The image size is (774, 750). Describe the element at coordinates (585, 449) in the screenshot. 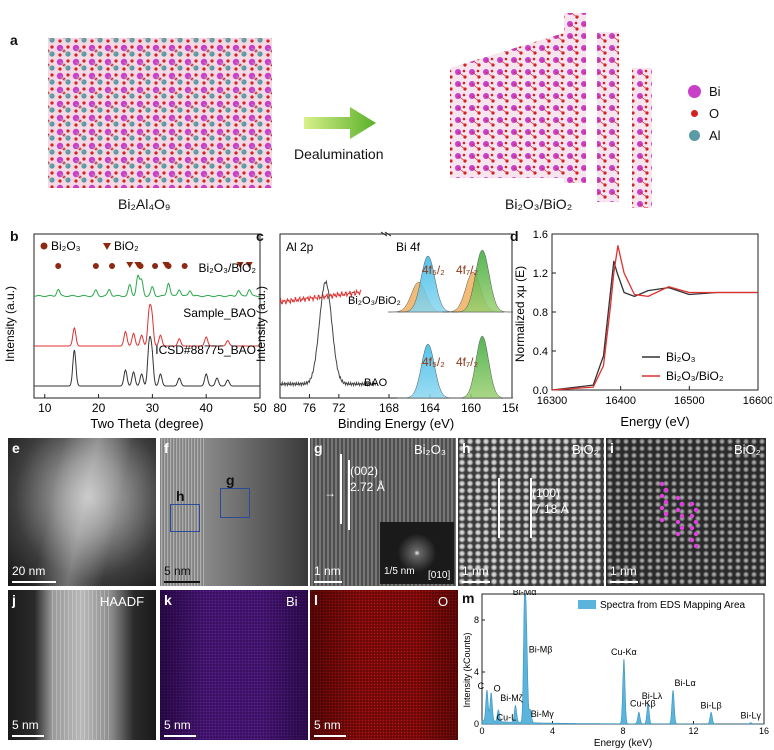

I see `title-h: BiO₂` at that location.